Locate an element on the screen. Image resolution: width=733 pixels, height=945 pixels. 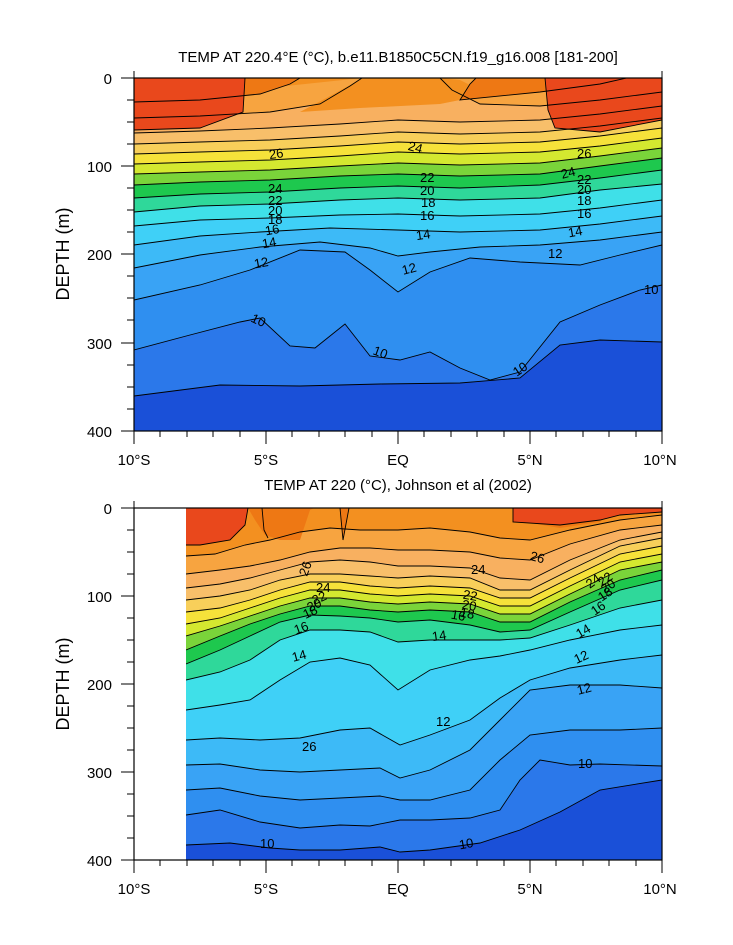
isoline-26-left is located at coordinates (217, 90).